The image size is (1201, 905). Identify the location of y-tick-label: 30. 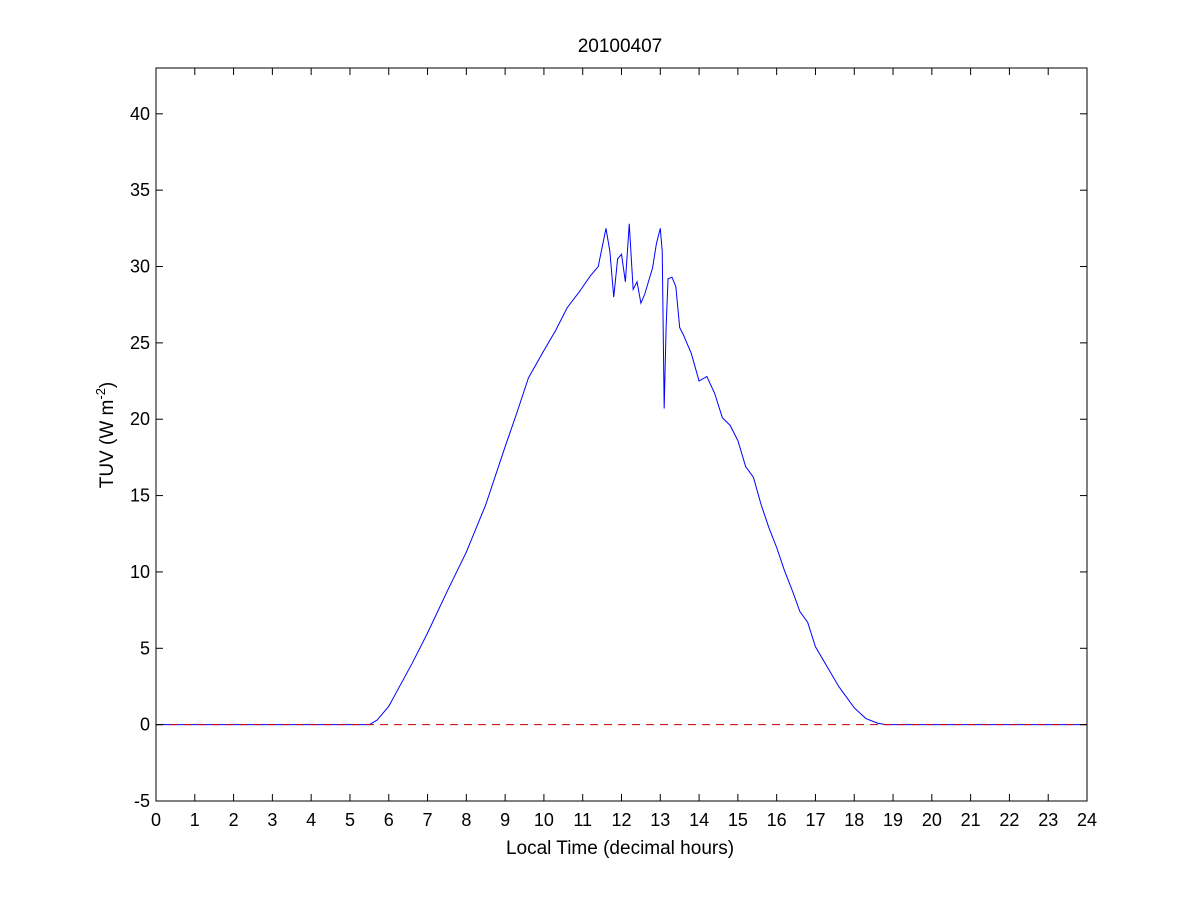
(140, 267).